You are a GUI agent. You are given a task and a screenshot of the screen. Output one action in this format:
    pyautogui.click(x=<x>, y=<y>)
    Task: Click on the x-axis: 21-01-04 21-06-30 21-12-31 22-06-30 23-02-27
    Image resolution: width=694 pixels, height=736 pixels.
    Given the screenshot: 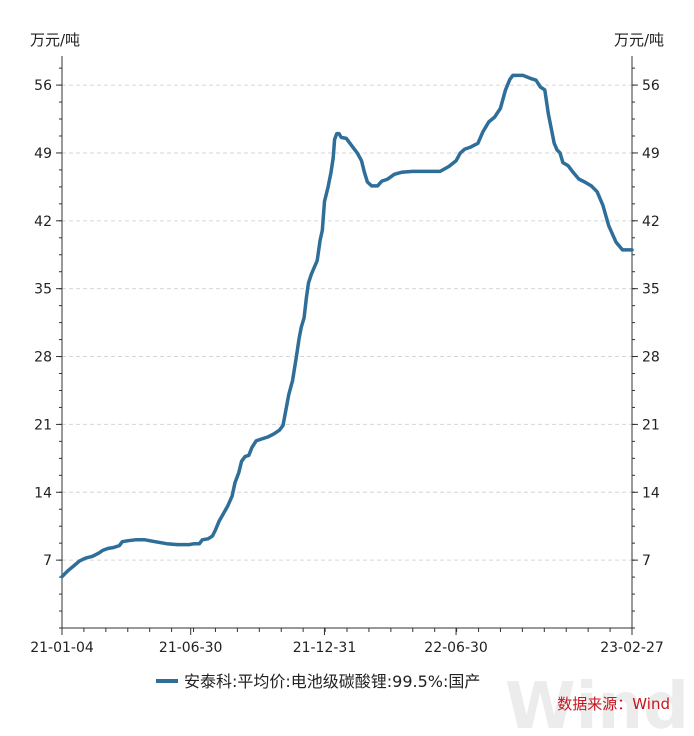 What is the action you would take?
    pyautogui.click(x=347, y=642)
    